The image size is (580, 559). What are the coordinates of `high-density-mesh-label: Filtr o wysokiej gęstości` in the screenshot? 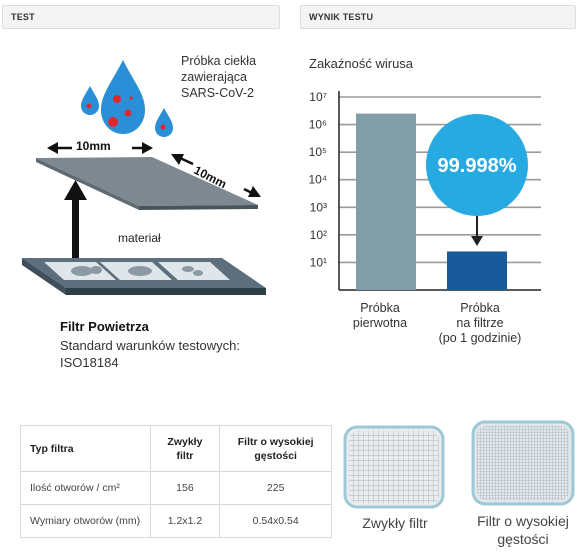 It's located at (523, 530).